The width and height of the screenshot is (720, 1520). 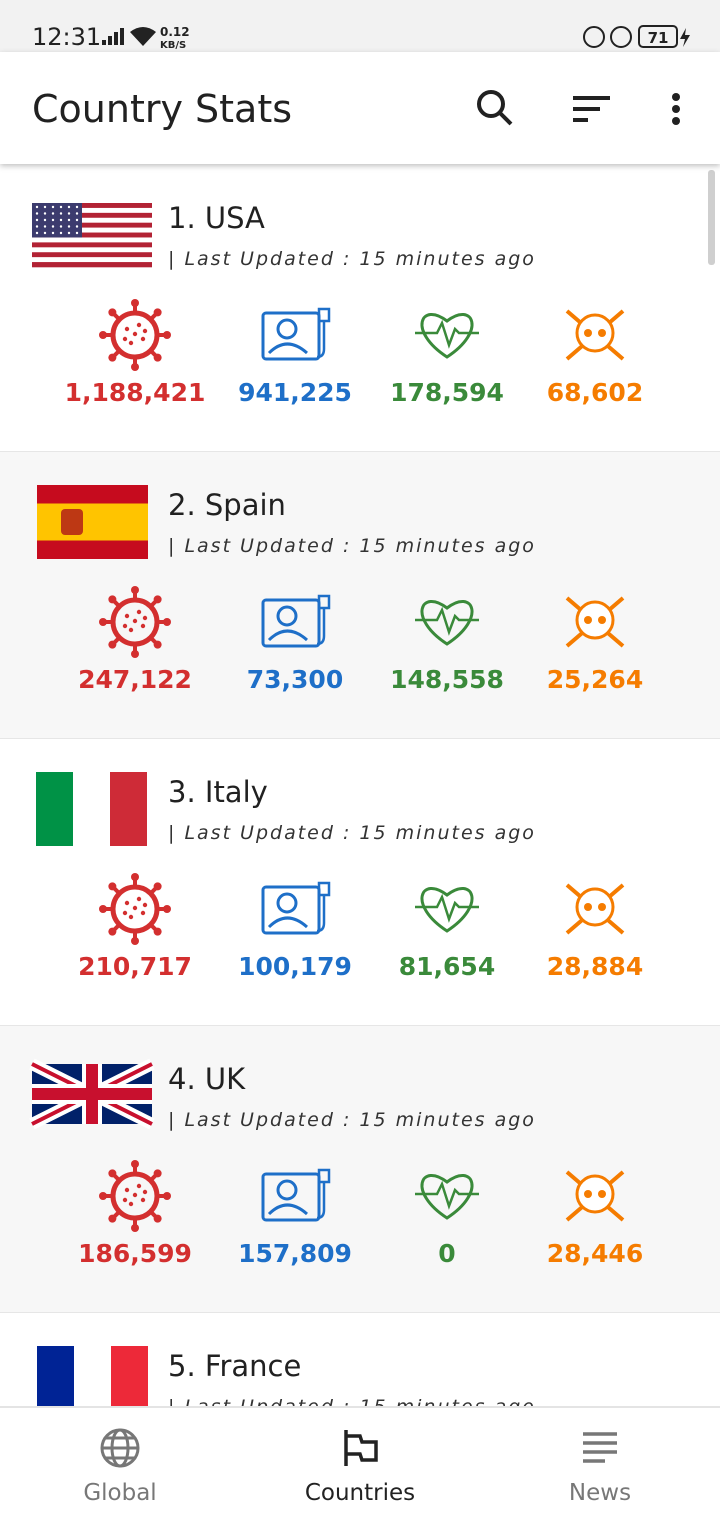 What do you see at coordinates (295, 392) in the screenshot?
I see `stat-value: 941,225` at bounding box center [295, 392].